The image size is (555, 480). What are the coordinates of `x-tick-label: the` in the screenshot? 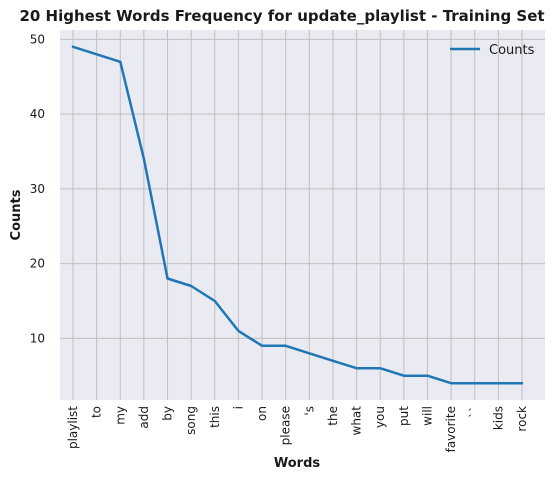 It's located at (333, 416).